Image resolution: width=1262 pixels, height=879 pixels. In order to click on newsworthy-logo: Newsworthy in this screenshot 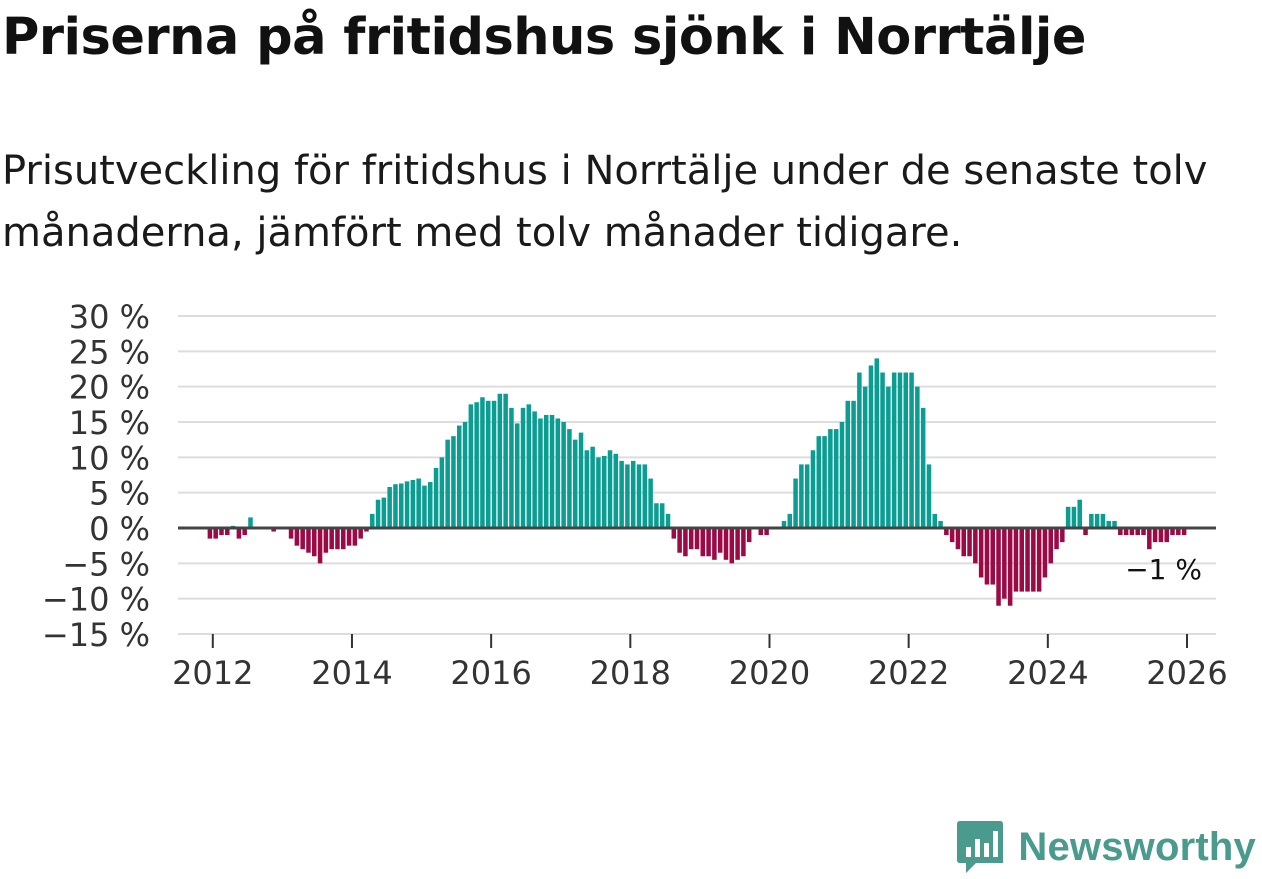, I will do `click(1106, 847)`.